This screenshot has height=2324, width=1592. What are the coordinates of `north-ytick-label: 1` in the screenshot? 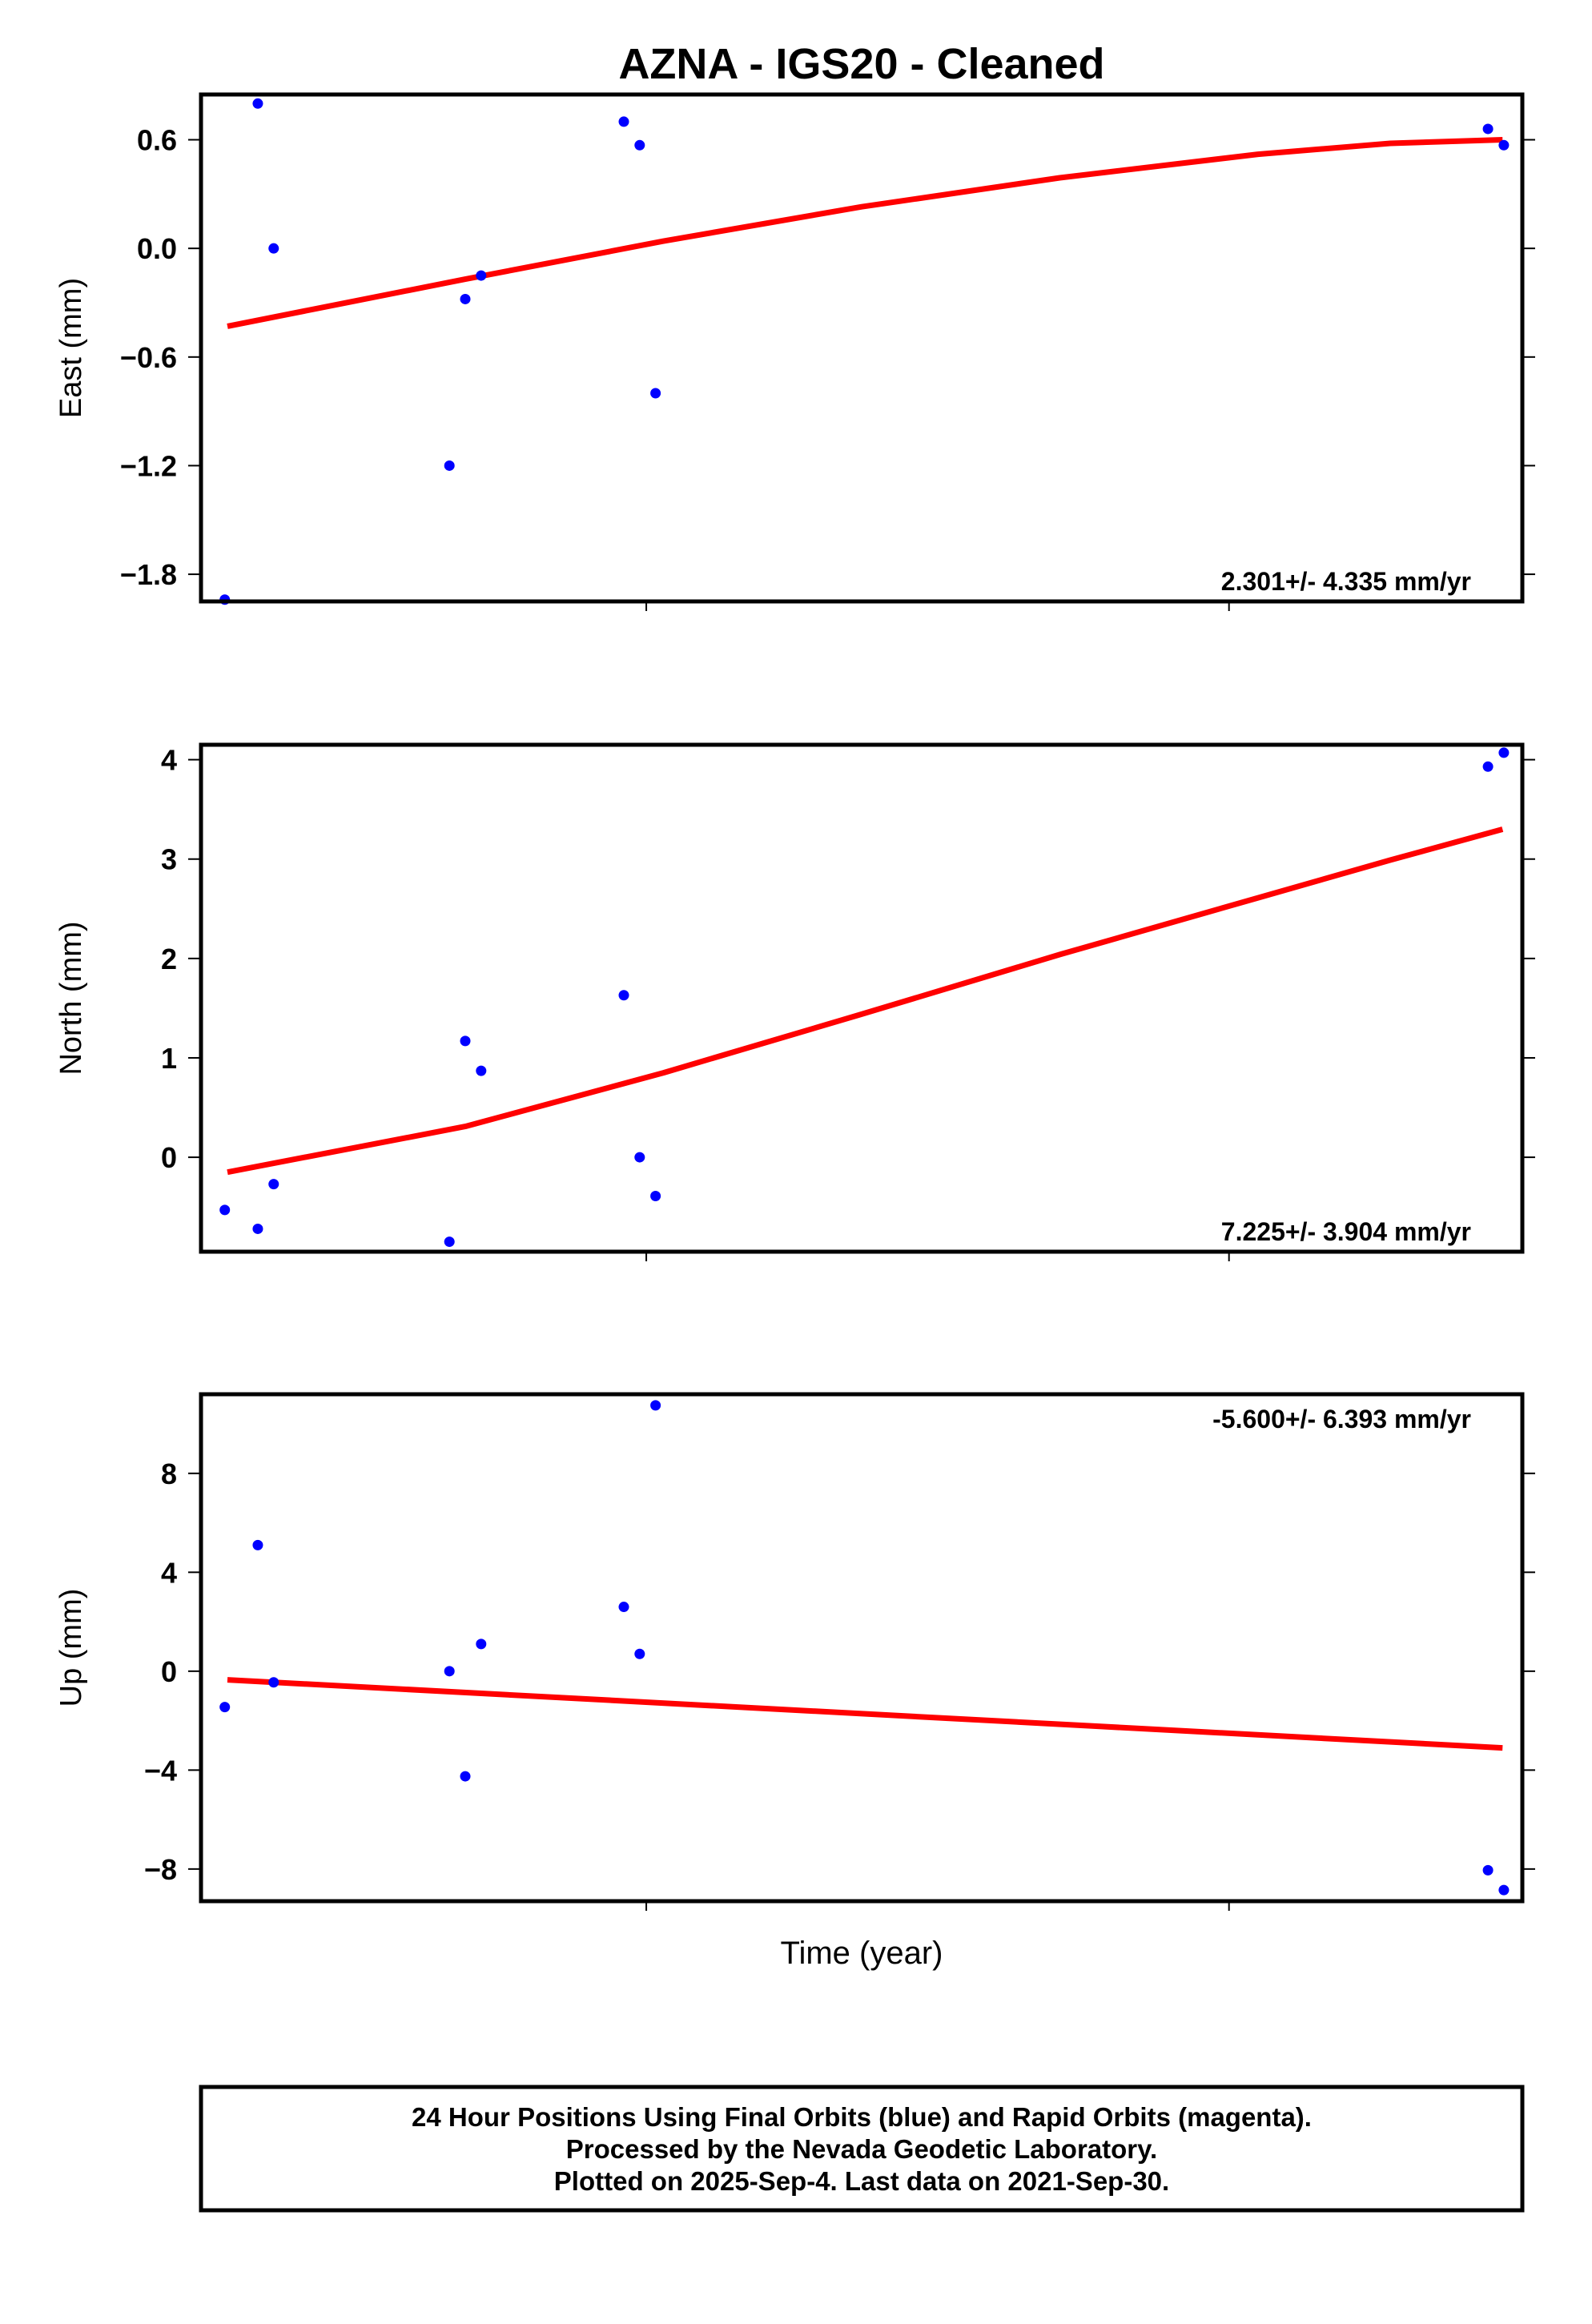 It's located at (169, 1058).